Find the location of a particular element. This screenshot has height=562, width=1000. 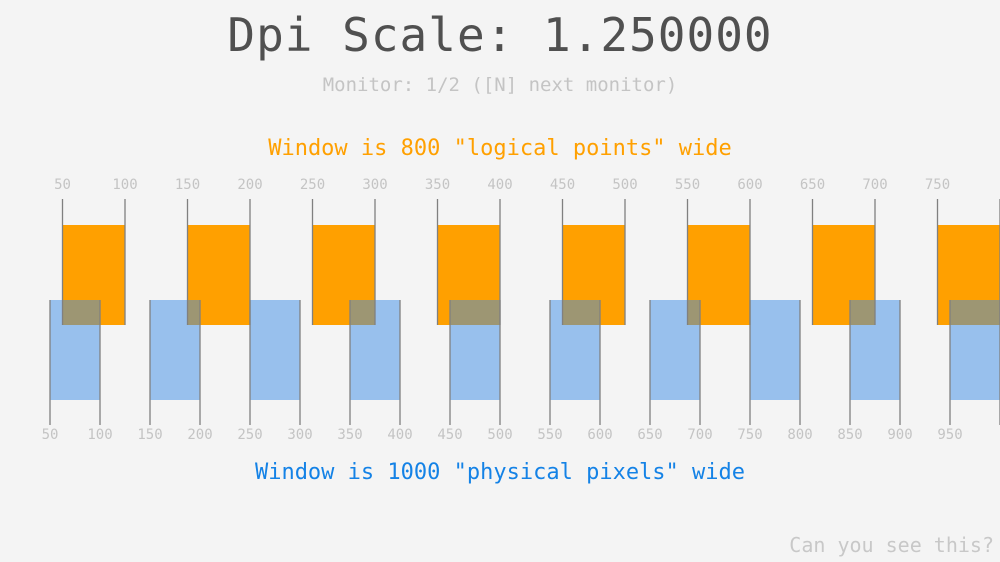

logical-tick-label: 50 is located at coordinates (62, 185).